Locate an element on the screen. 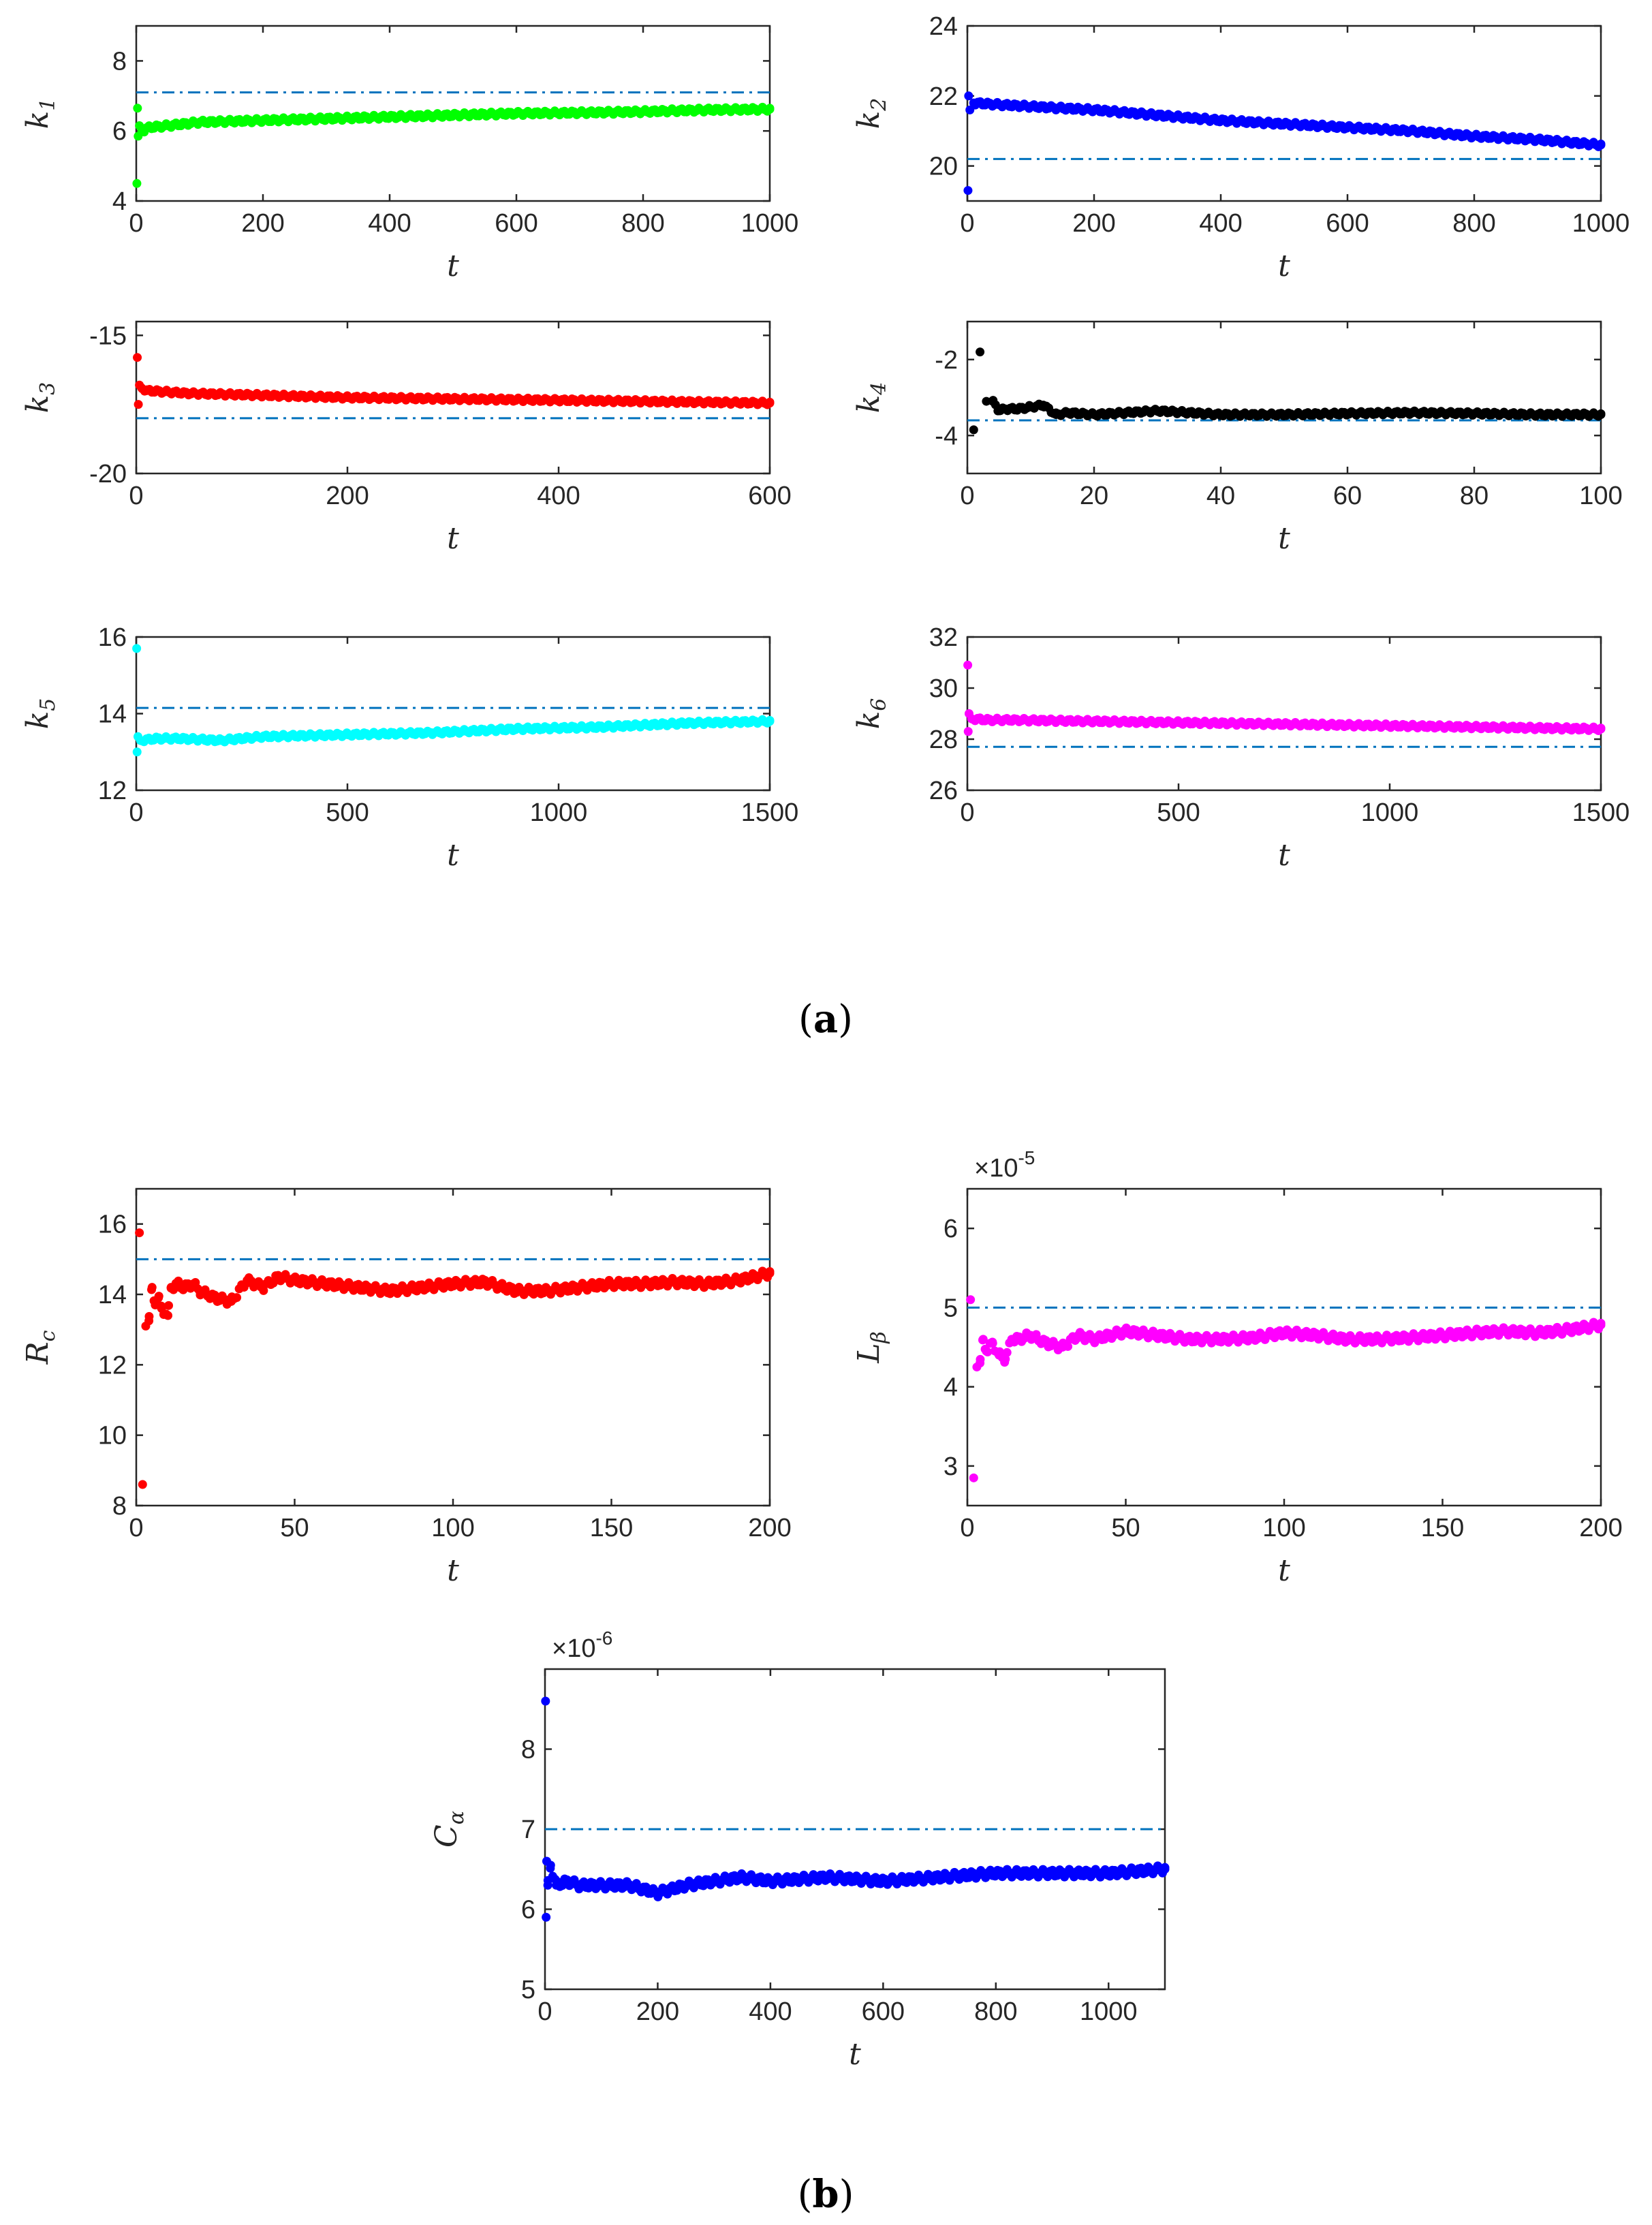  y-tick-label: 4 is located at coordinates (951, 1387).